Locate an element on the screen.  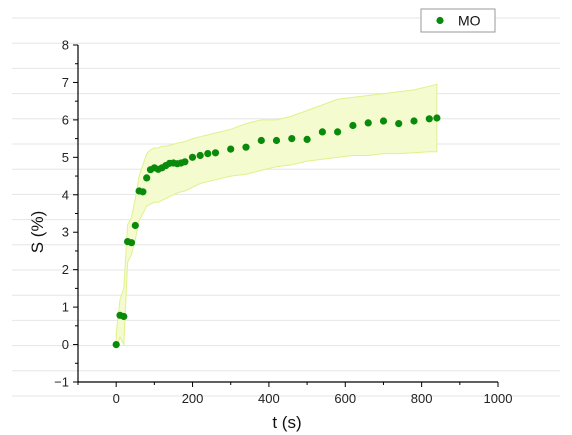
y-tick-label: 7 is located at coordinates (65, 82).